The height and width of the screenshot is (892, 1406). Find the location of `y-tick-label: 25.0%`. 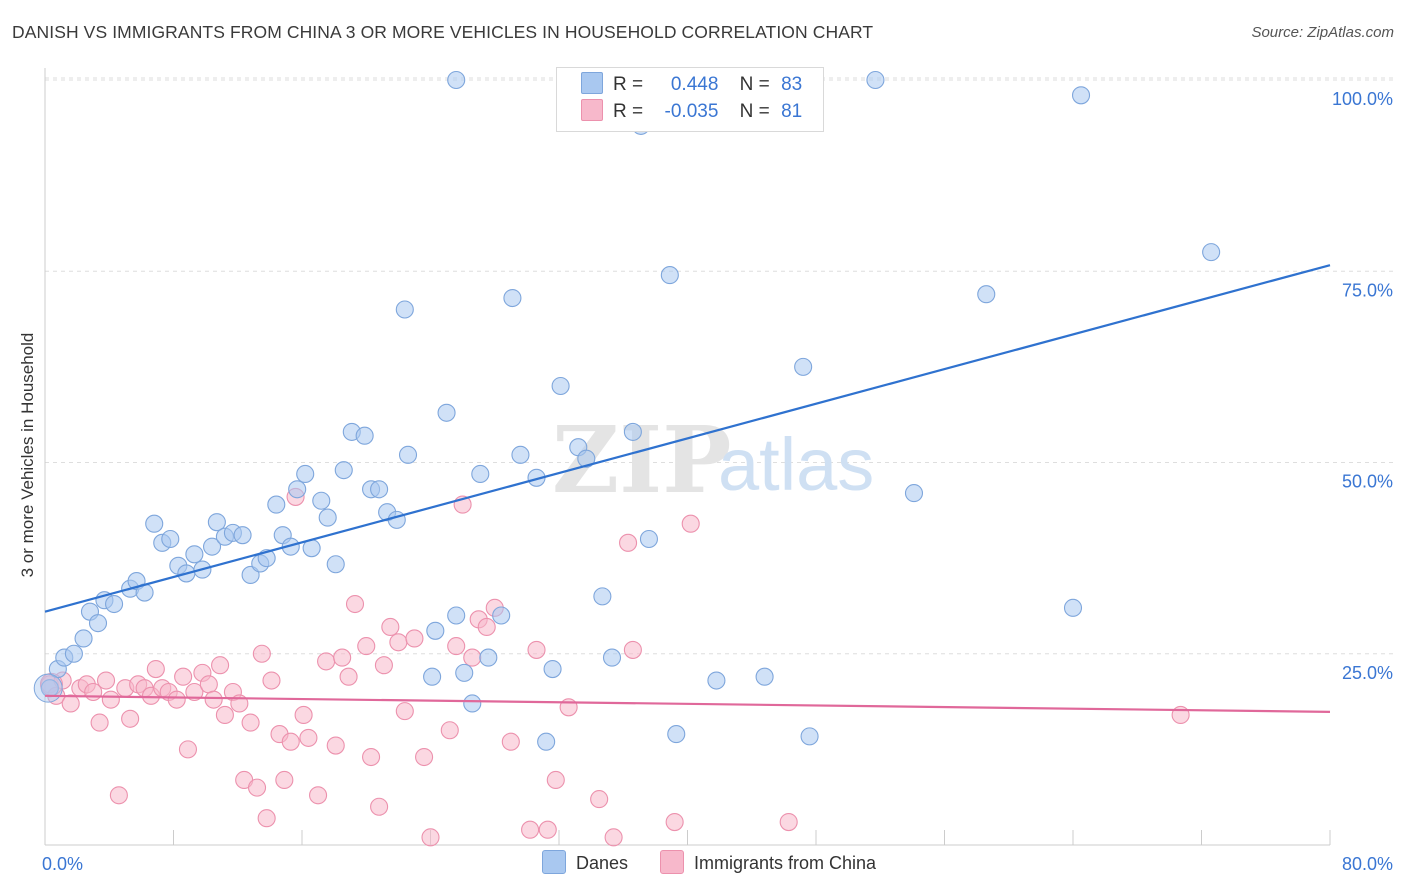

y-tick-label: 25.0% is located at coordinates (1367, 673).